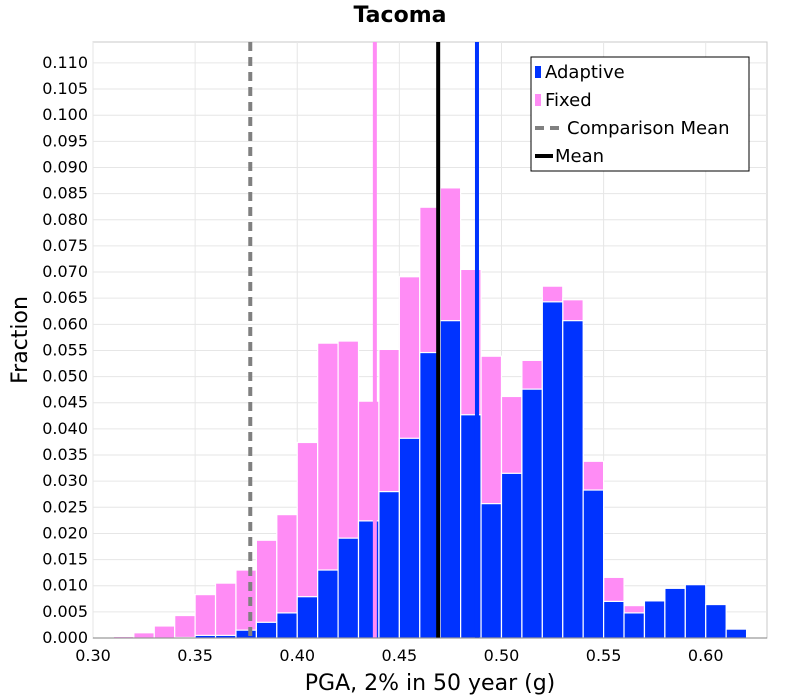 This screenshot has width=800, height=700. I want to click on y-axis-label: Fraction, so click(20, 340).